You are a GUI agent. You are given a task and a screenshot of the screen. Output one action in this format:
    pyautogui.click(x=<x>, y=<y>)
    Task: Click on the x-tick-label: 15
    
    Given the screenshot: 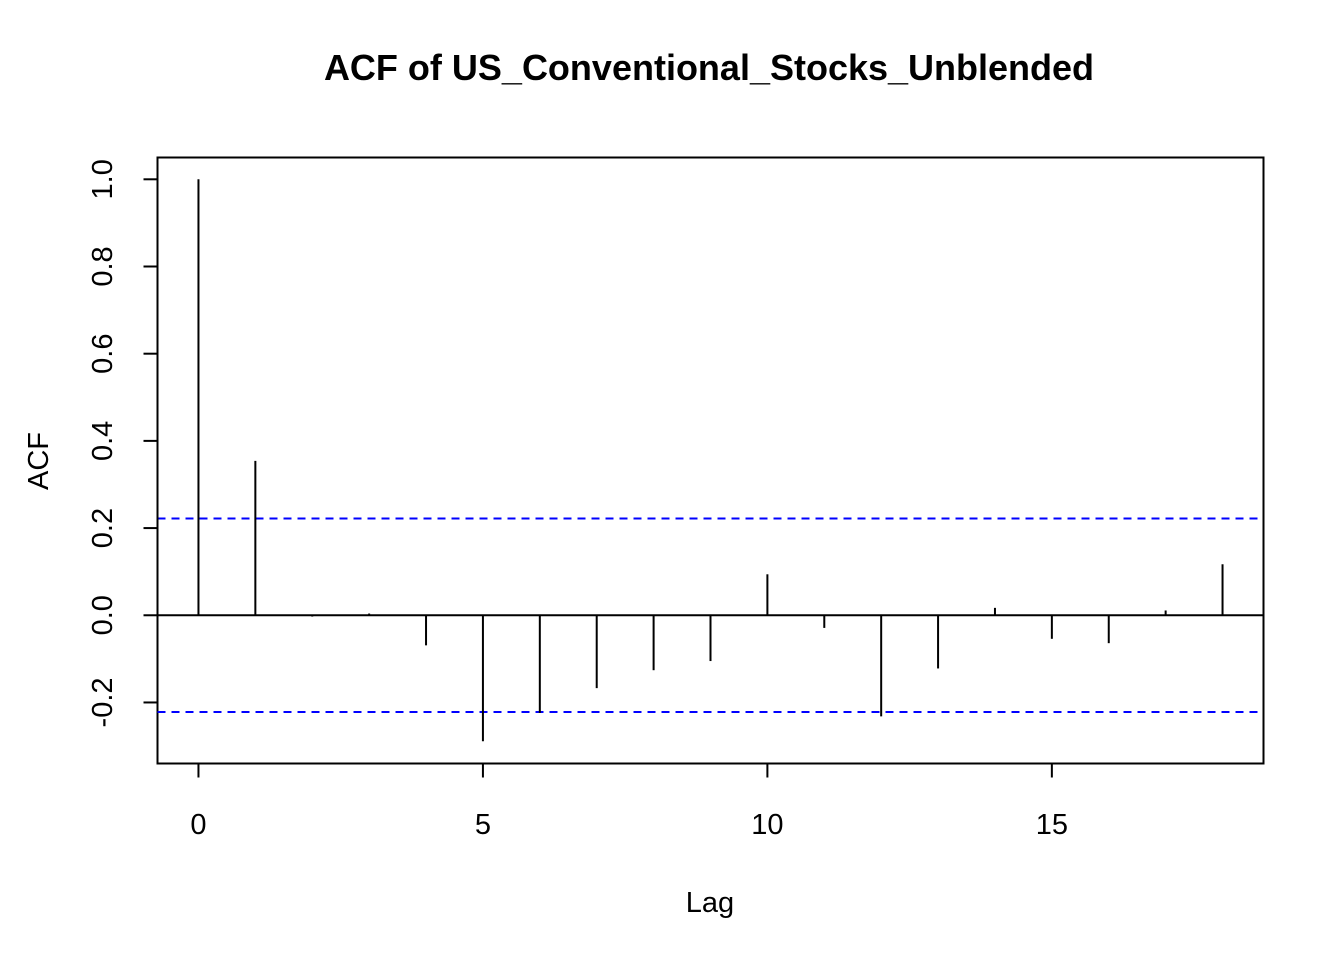 What is the action you would take?
    pyautogui.click(x=1052, y=825)
    